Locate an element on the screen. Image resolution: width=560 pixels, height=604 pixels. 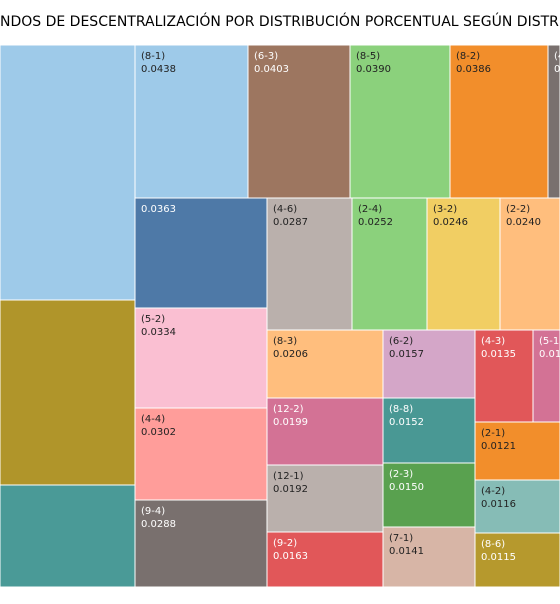
cell-label: (3-2) is located at coordinates (445, 209).